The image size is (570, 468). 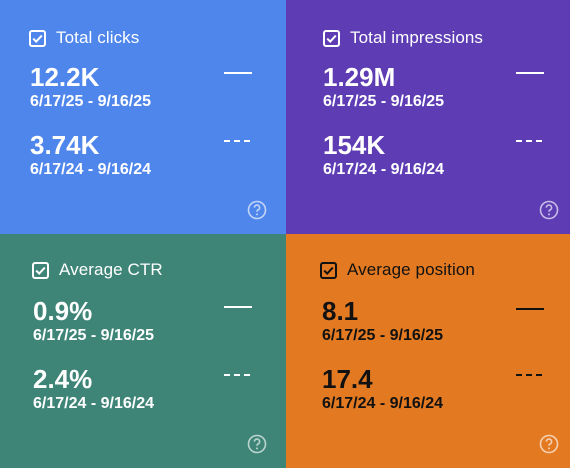 I want to click on previous-metric: 17.4 6/17/24 - 9/16/24, so click(x=382, y=389).